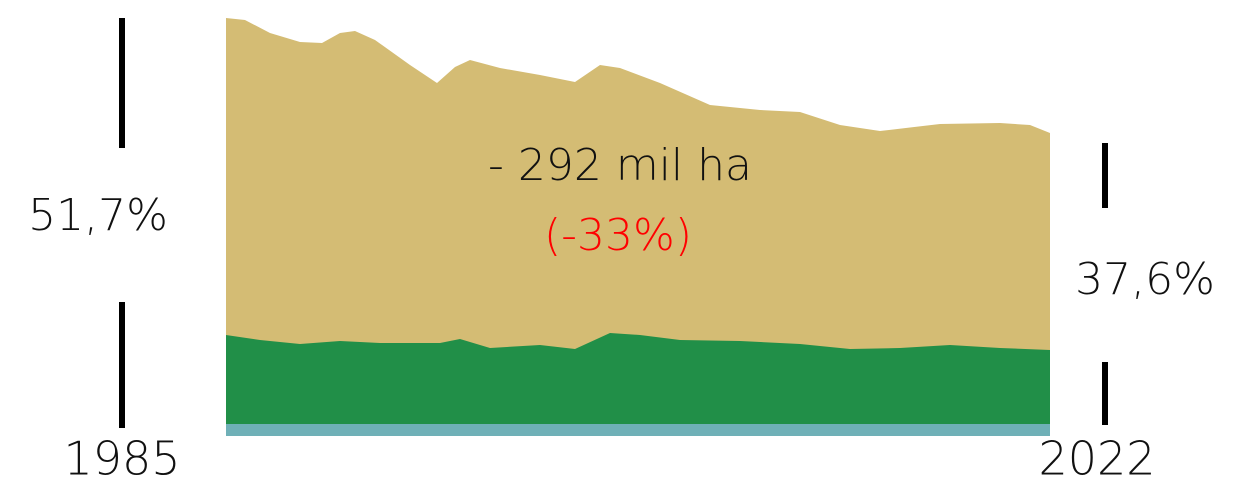 The height and width of the screenshot is (494, 1235). I want to click on change-label: - 292 mil ha, so click(620, 165).